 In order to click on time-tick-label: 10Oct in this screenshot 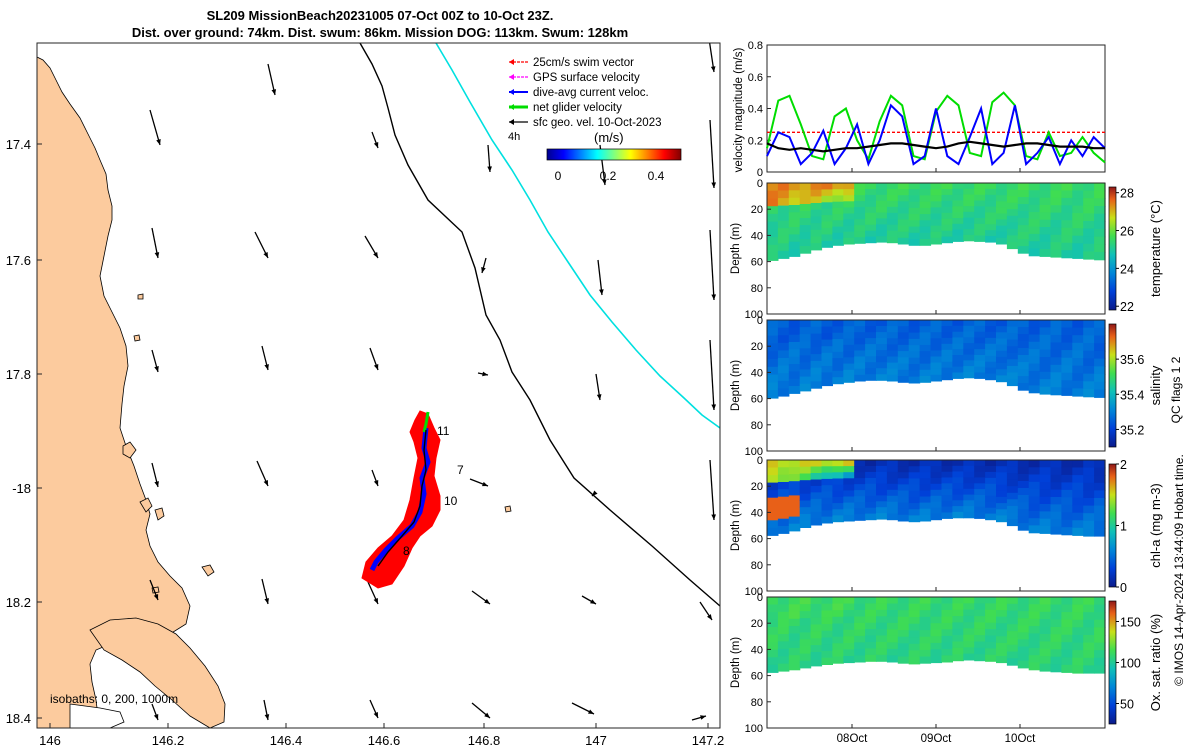, I will do `click(1020, 739)`.